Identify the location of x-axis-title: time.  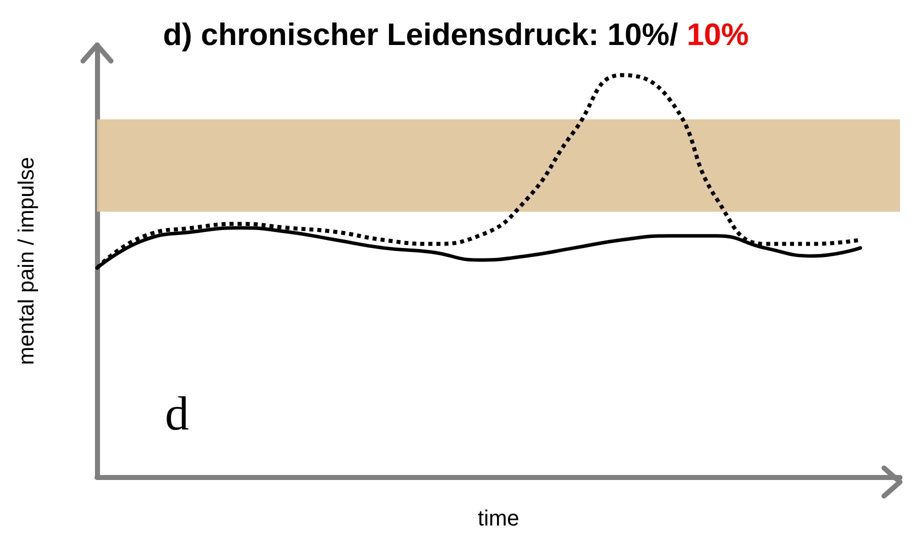
(499, 518).